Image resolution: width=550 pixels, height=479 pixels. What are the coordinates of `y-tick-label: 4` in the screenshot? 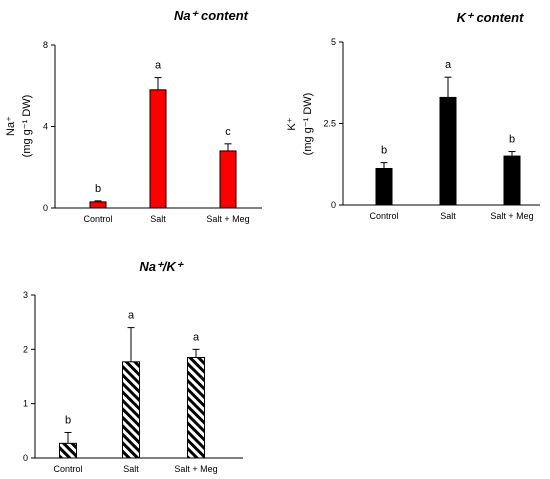 It's located at (45, 127).